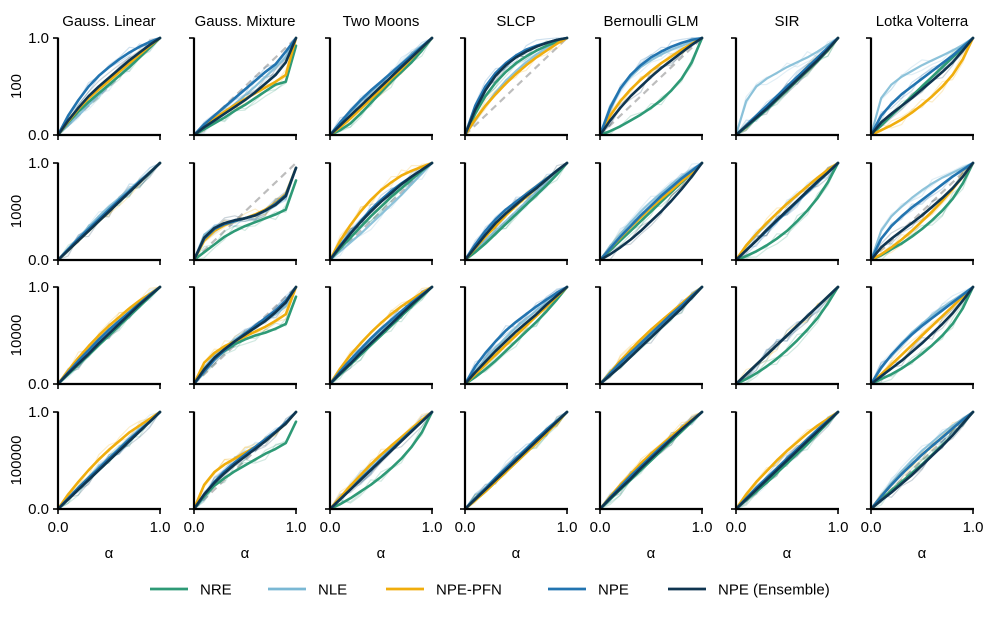  What do you see at coordinates (16, 86) in the screenshot?
I see `row-label: 100` at bounding box center [16, 86].